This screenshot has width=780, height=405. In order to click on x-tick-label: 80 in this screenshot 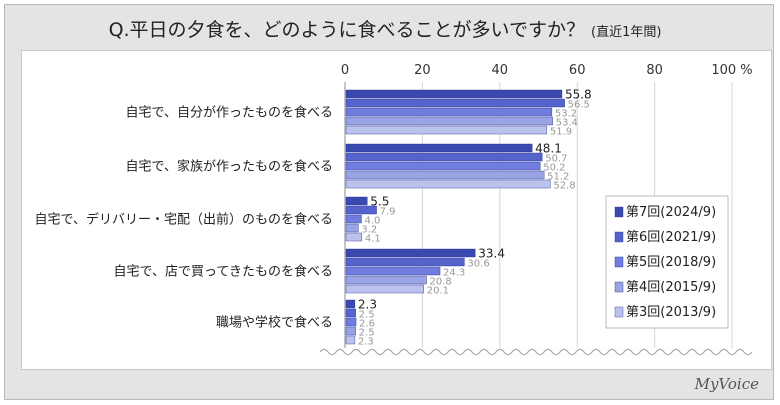, I will do `click(654, 70)`.